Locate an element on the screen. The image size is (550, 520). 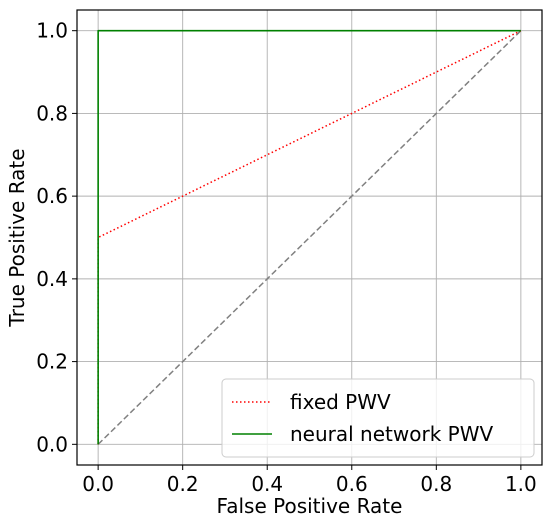
y-tick-label-1: 0.2 is located at coordinates (52, 362).